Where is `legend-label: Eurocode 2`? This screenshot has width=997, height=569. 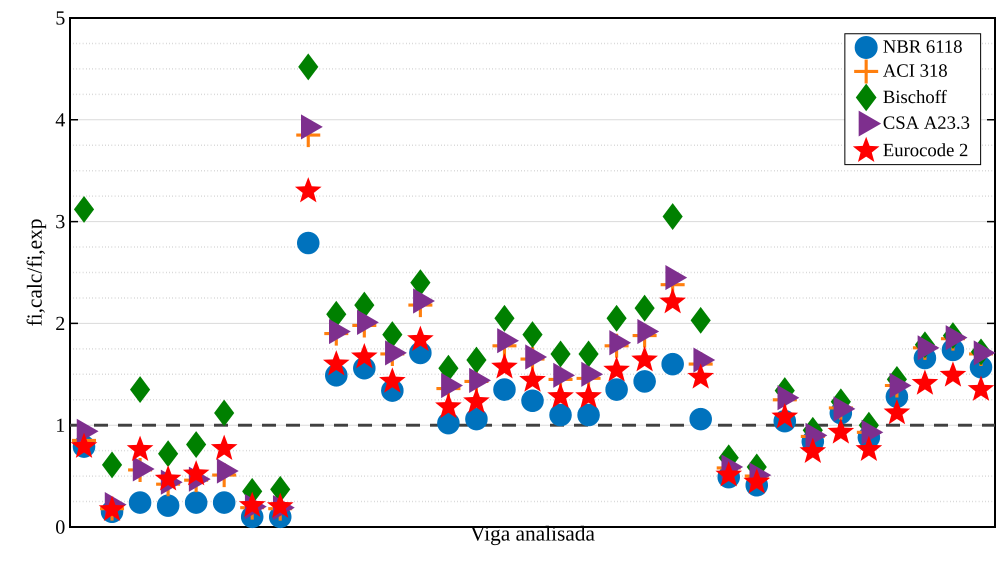
legend-label: Eurocode 2 is located at coordinates (925, 149).